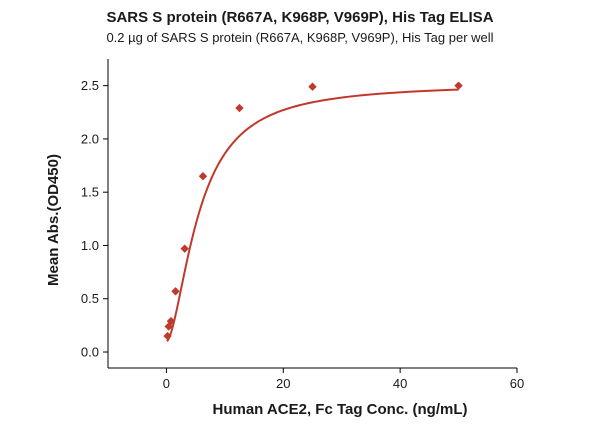 The width and height of the screenshot is (599, 428). What do you see at coordinates (166, 383) in the screenshot?
I see `x-tick-label: 0` at bounding box center [166, 383].